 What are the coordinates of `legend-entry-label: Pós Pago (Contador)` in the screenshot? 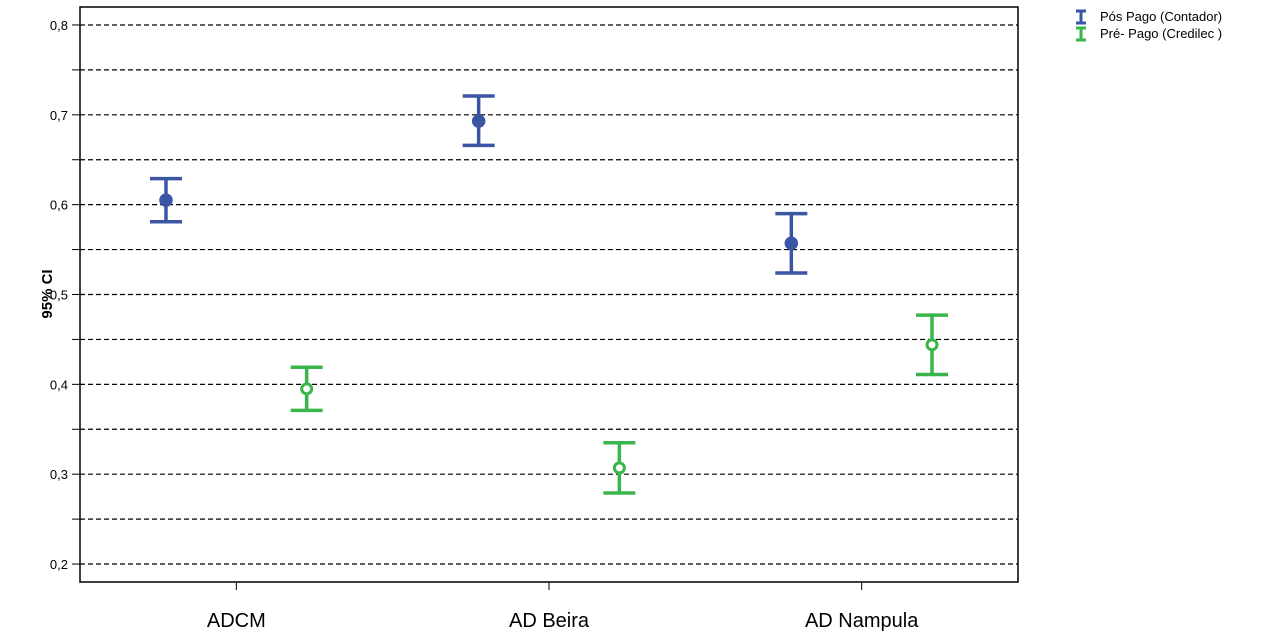 It's located at (1161, 16).